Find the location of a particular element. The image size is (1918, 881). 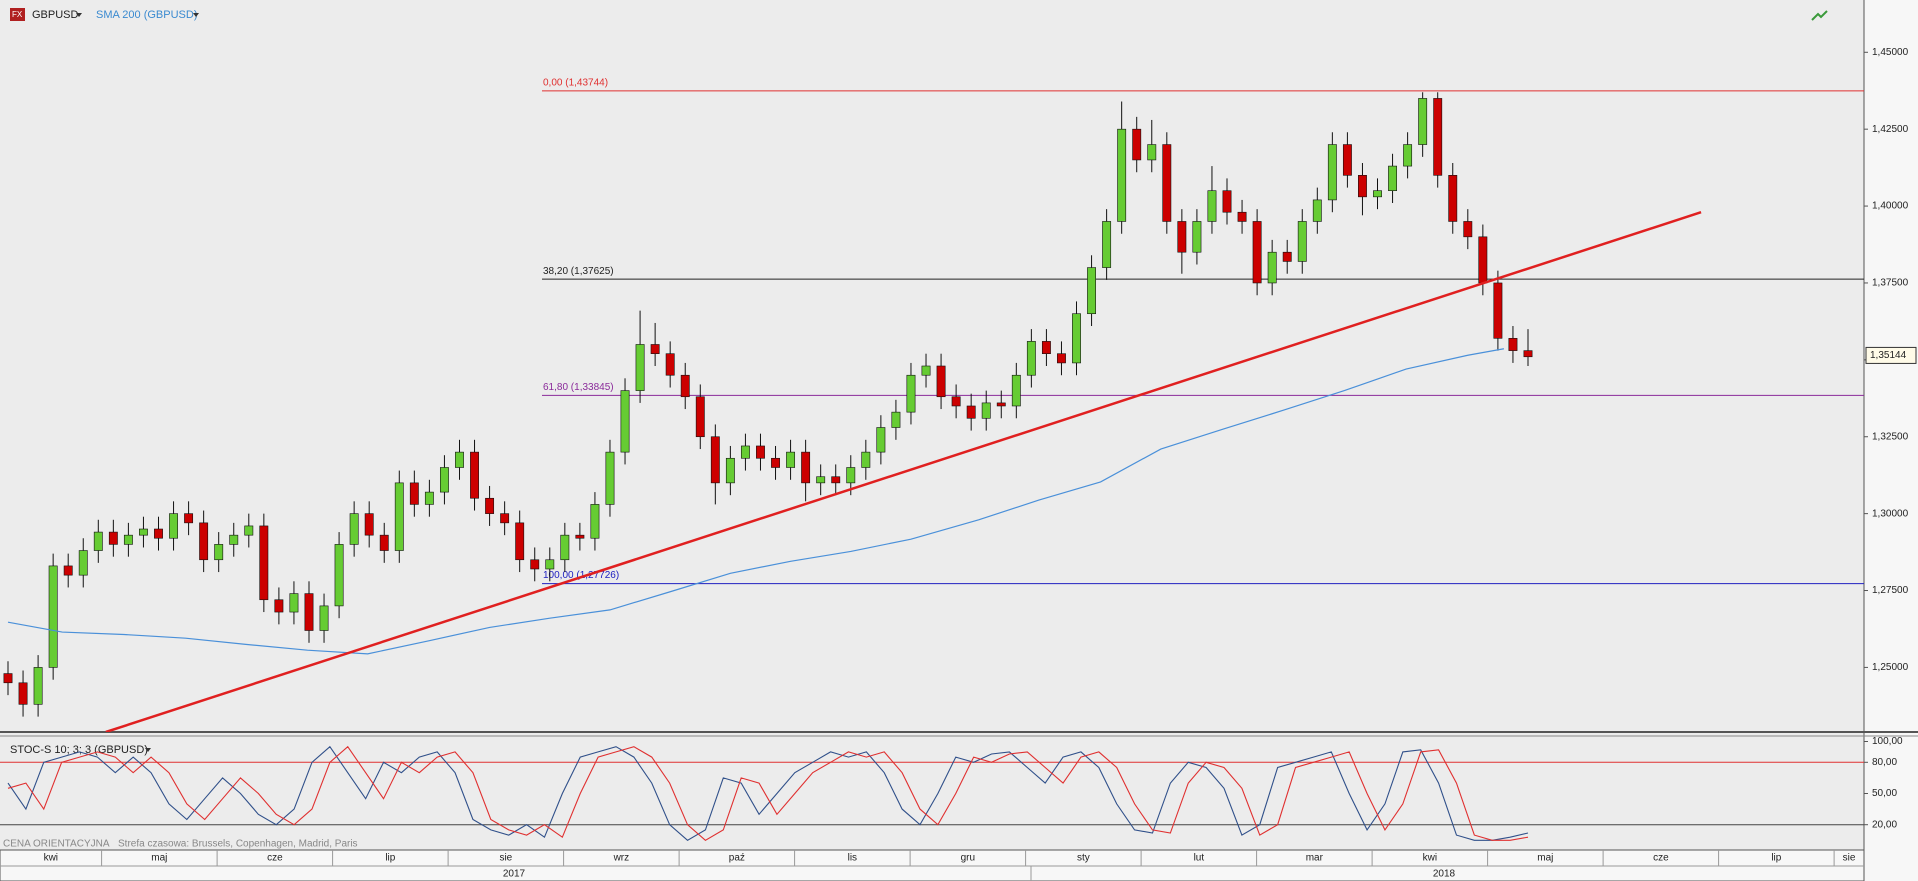

y-tick-label: 1,37500 is located at coordinates (1890, 283).